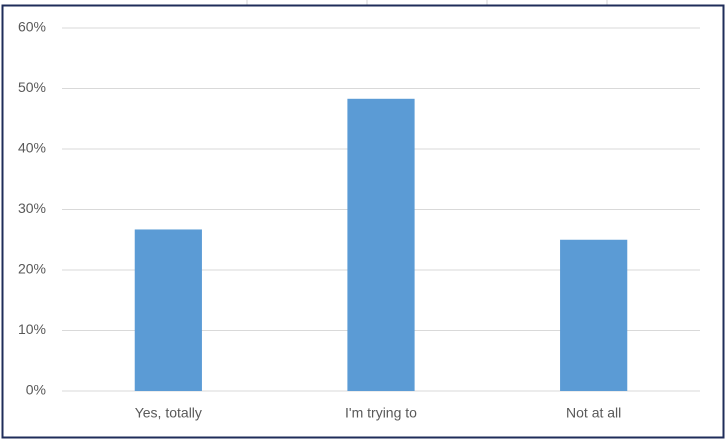  What do you see at coordinates (32, 87) in the screenshot?
I see `y-tick-label: 50%` at bounding box center [32, 87].